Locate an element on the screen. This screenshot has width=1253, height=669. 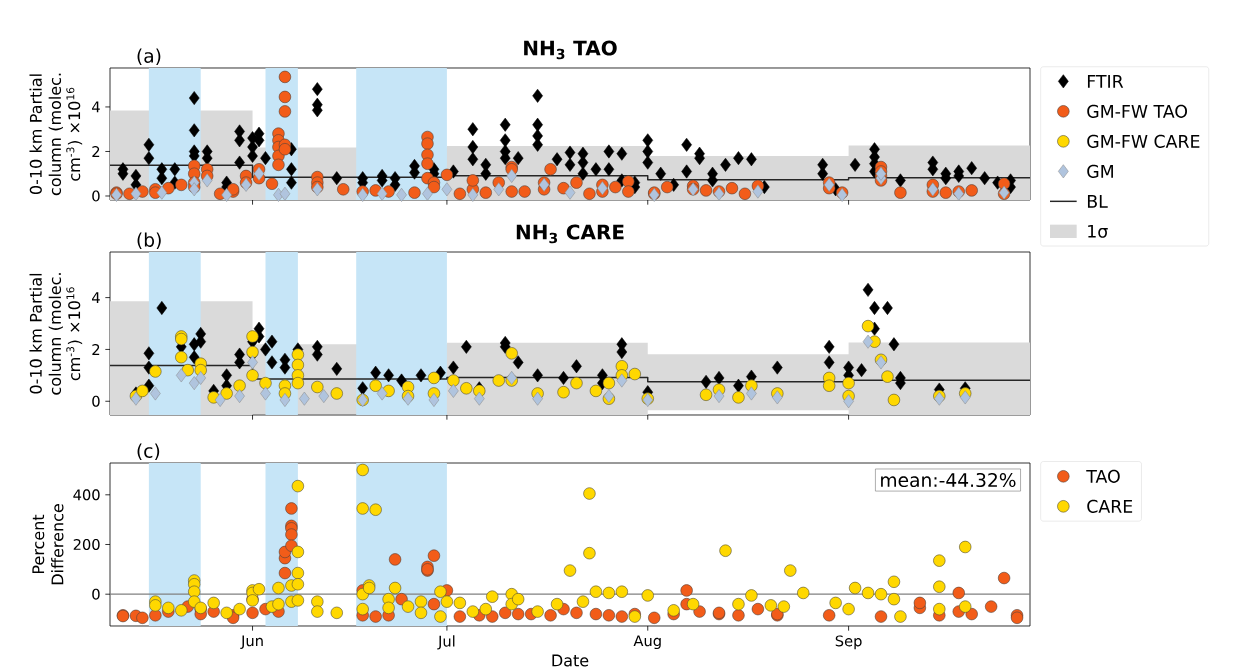
legend-label: 1σ is located at coordinates (1098, 231).